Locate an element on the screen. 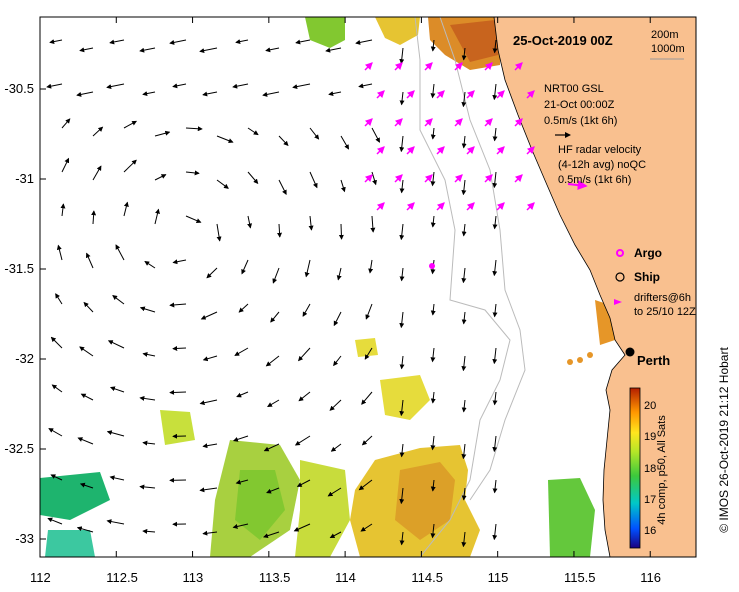  sst-patch-west-small is located at coordinates (70, 543).